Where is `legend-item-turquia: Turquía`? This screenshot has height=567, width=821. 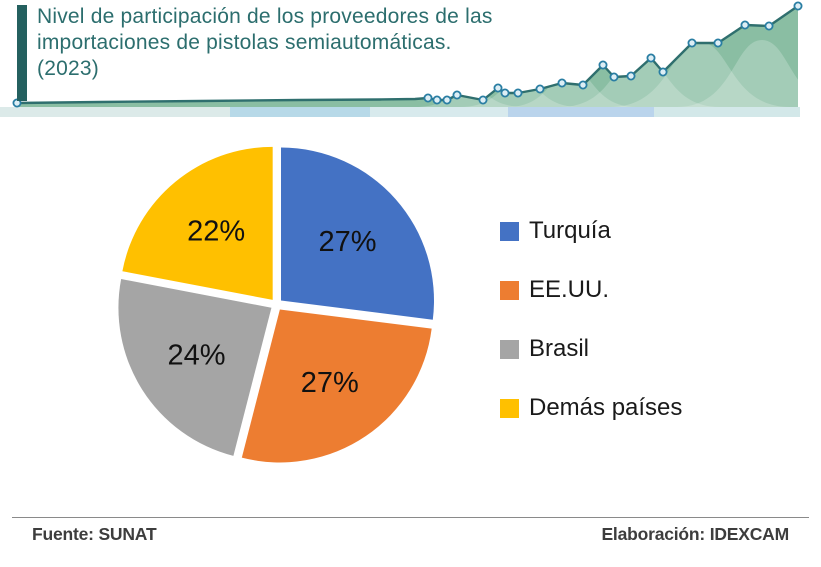 legend-item-turquia: Turquía is located at coordinates (591, 230).